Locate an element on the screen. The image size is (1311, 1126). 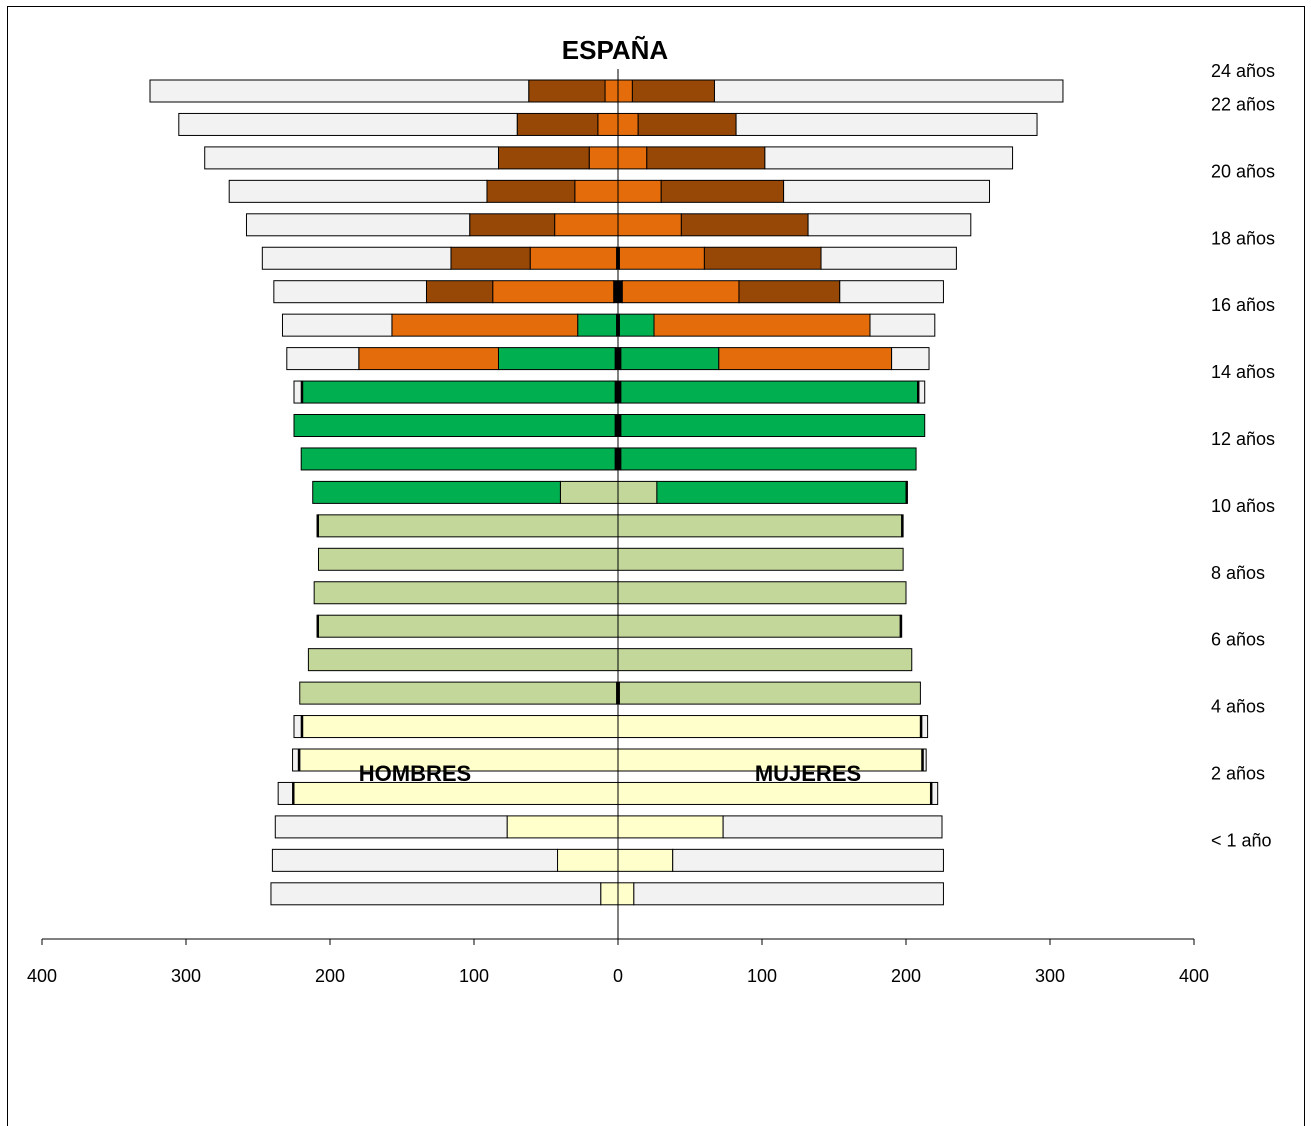
x-tick-label: 300 is located at coordinates (186, 976).